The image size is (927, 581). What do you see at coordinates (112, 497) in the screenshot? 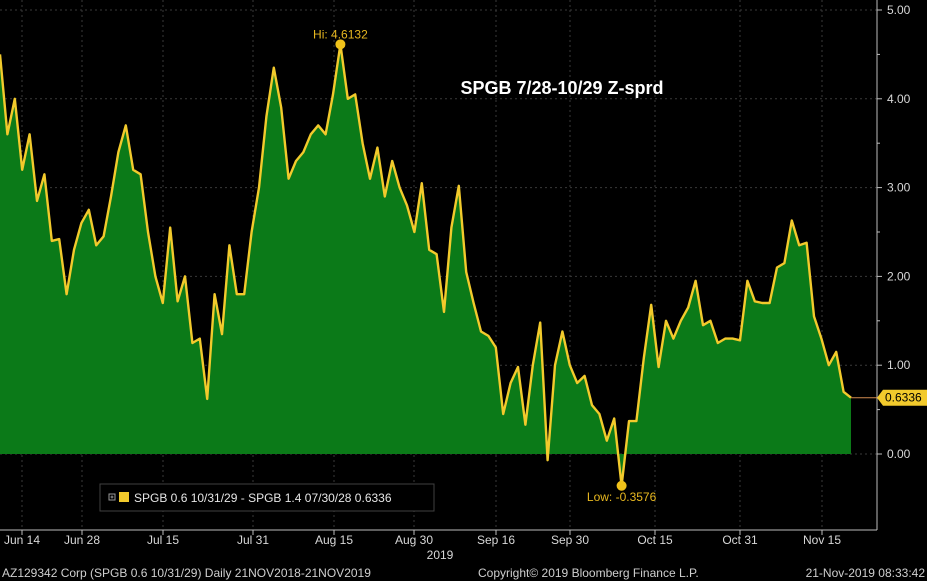
I see `legend-expand-icon` at bounding box center [112, 497].